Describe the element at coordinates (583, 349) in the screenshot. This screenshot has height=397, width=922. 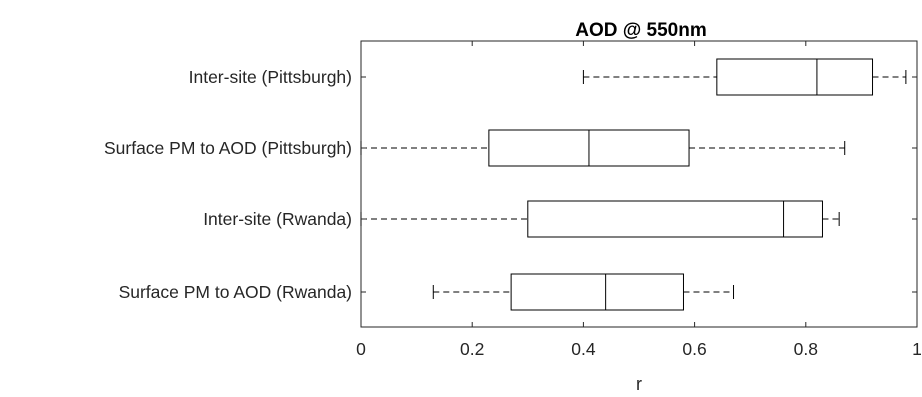
I see `x-tick-label: 0.4` at that location.